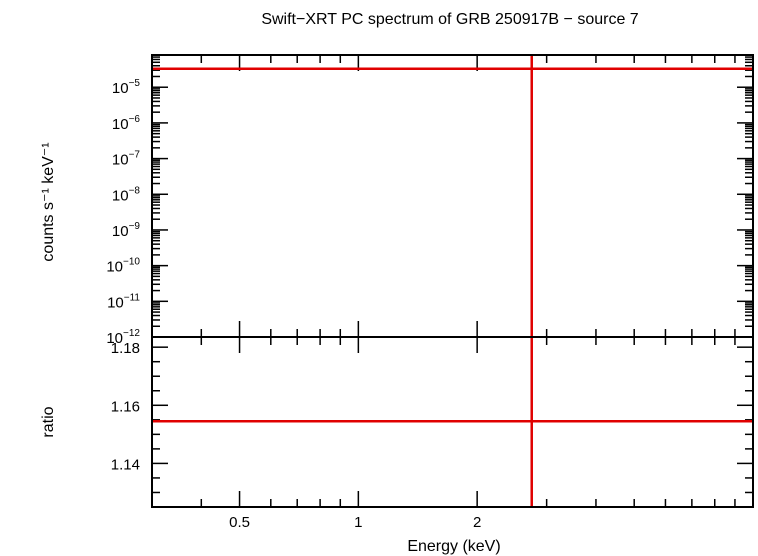  Describe the element at coordinates (453, 546) in the screenshot. I see `x-axis-label: Energy (keV)` at that location.